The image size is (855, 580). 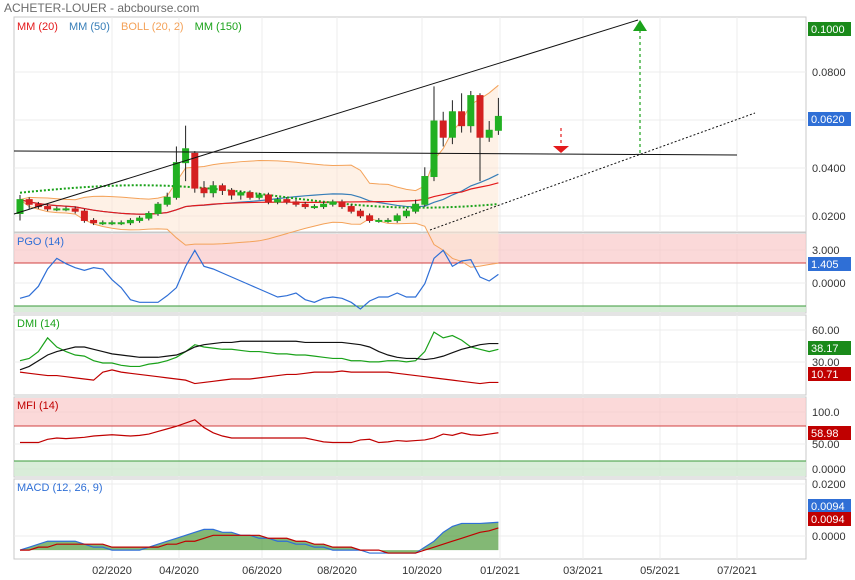 I want to click on price-legend: MM (20) MM (50) BOLL (20, 2) MM (150), so click(x=133, y=27).